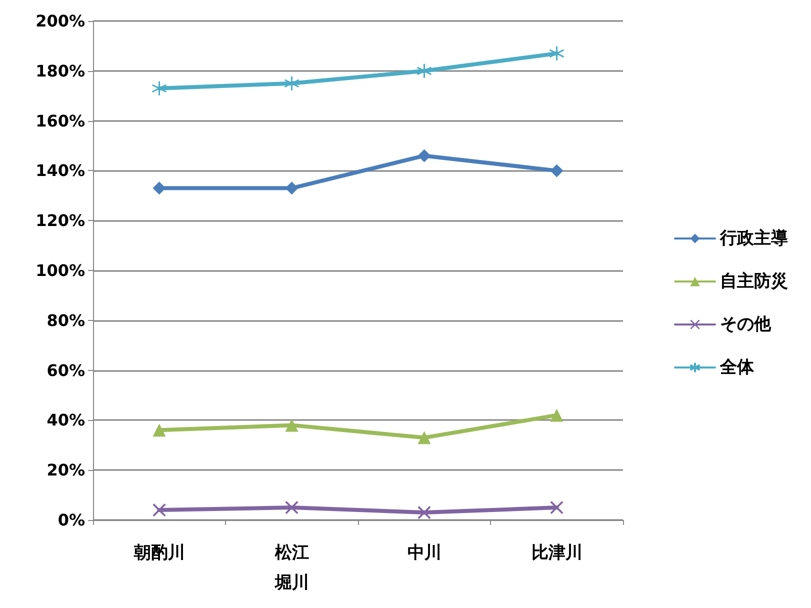  I want to click on x-tick-label: 比津川, so click(556, 553).